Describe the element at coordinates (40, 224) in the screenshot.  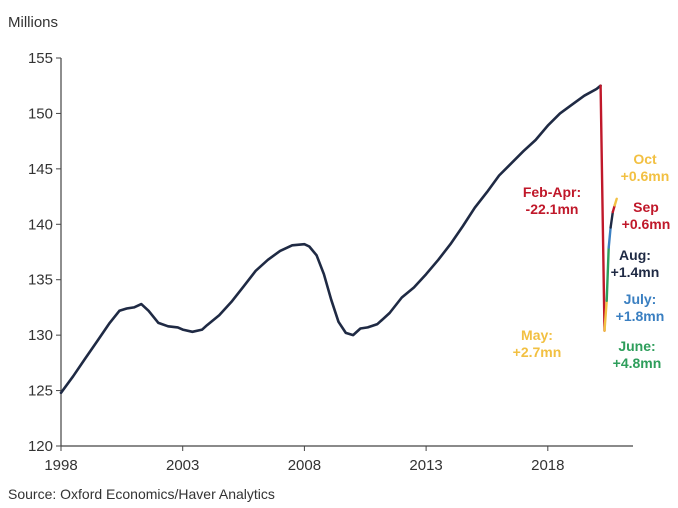
I see `y-tick-label: 140` at that location.